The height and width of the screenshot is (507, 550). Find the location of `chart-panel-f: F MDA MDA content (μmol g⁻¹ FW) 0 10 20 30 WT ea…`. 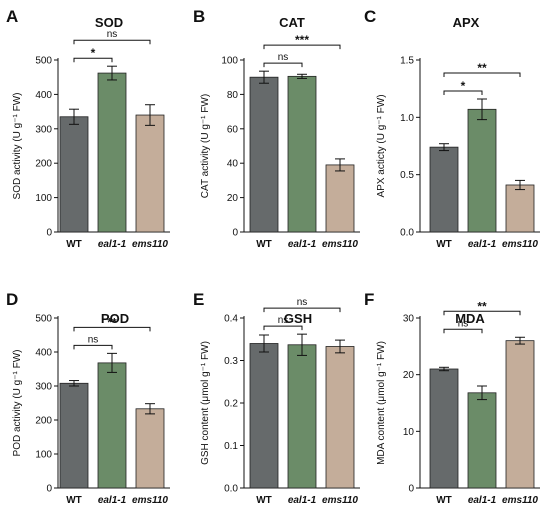

chart-panel-f: F MDA MDA content (μmol g⁻¹ FW) 0 10 20 30 WT ea… is located at coordinates (452, 398).